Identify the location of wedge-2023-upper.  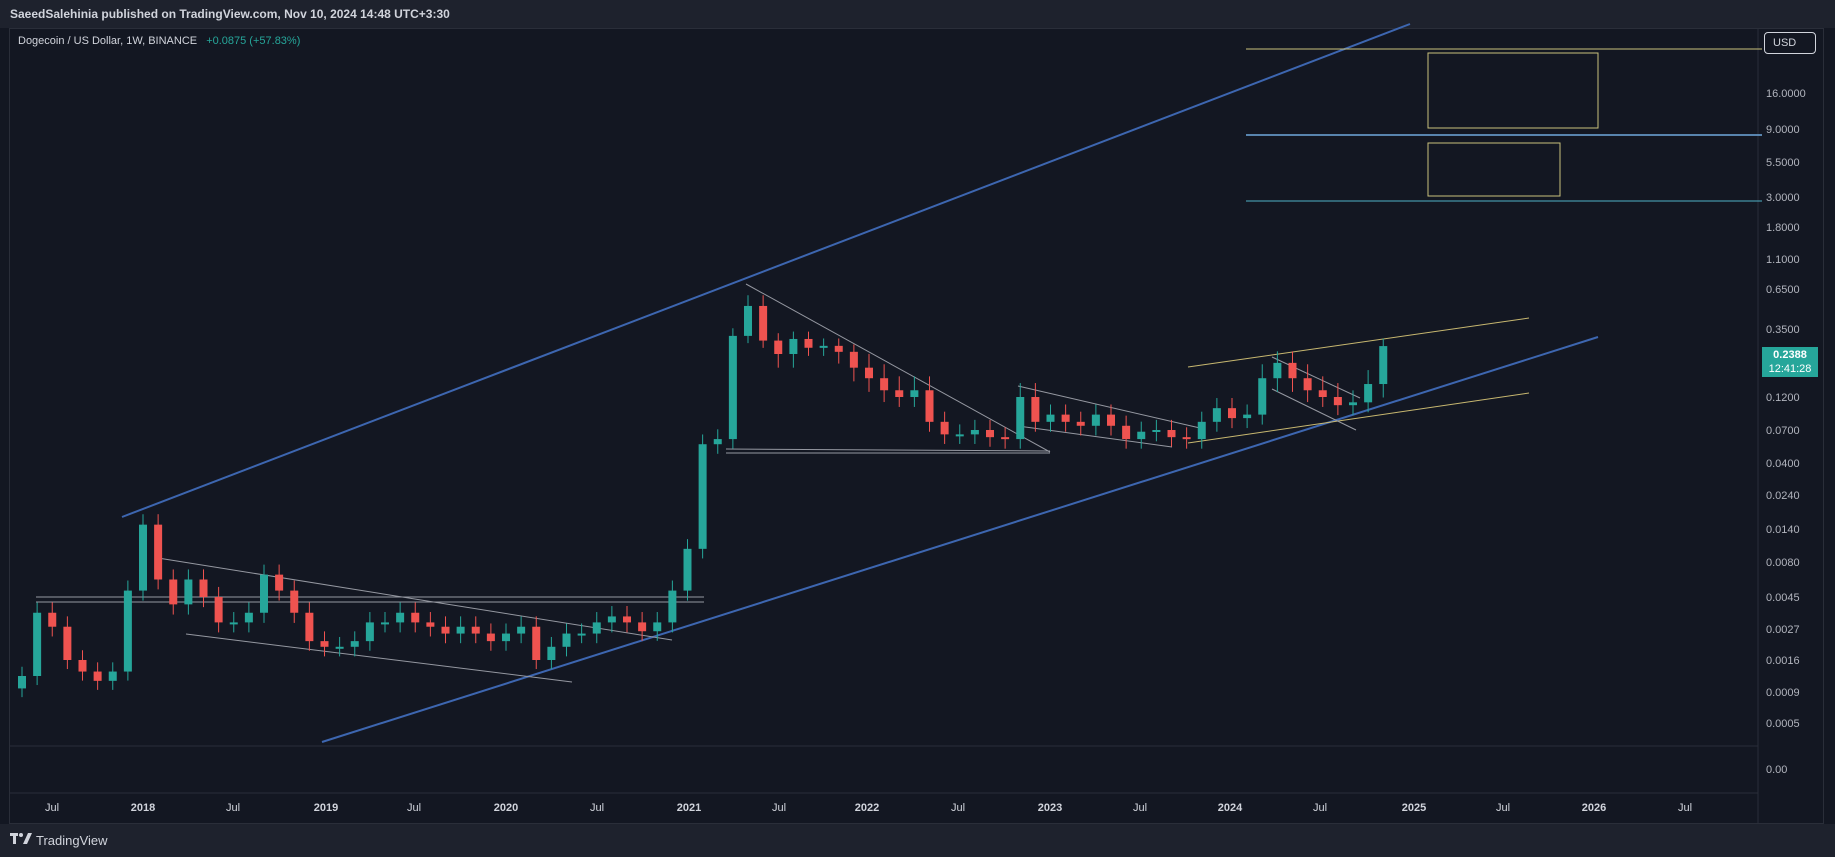
(1109, 407).